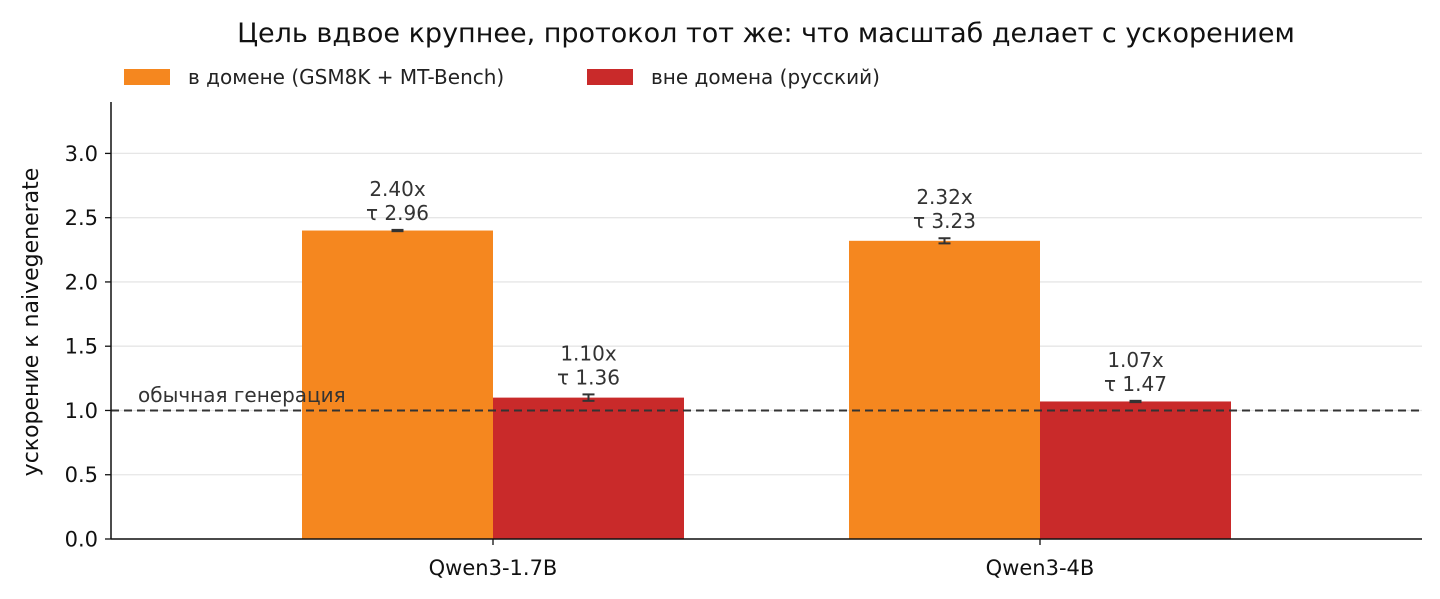 The height and width of the screenshot is (599, 1440). What do you see at coordinates (397, 189) in the screenshot?
I see `bar-data-label: 2.40x` at bounding box center [397, 189].